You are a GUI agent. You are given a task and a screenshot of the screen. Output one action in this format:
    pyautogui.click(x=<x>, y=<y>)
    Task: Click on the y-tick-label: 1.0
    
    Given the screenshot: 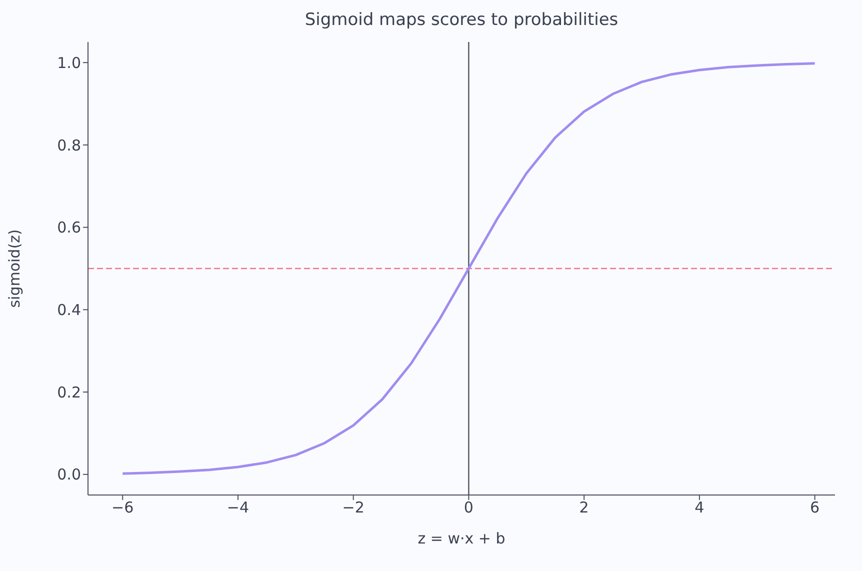 What is the action you would take?
    pyautogui.click(x=69, y=63)
    